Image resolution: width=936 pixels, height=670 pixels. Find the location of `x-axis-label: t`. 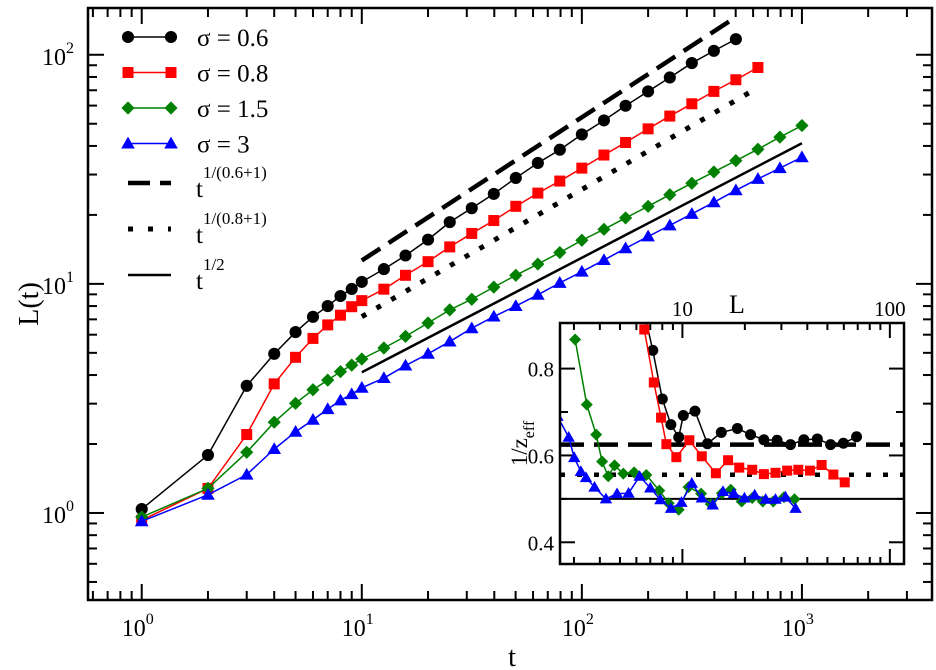

x-axis-label: t is located at coordinates (512, 656).